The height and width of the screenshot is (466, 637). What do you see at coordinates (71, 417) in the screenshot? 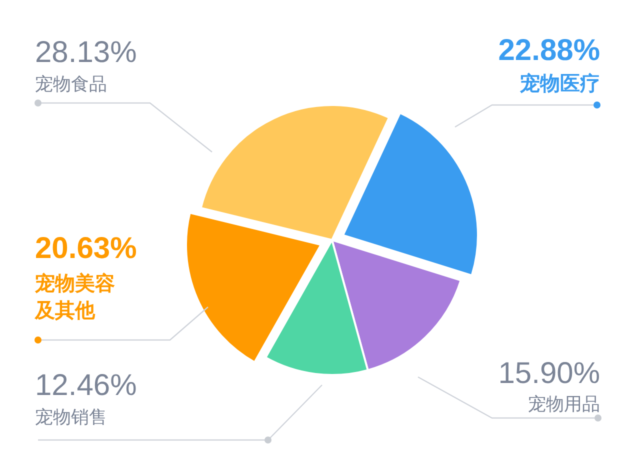
I see `slice-label: 宠物销售` at bounding box center [71, 417].